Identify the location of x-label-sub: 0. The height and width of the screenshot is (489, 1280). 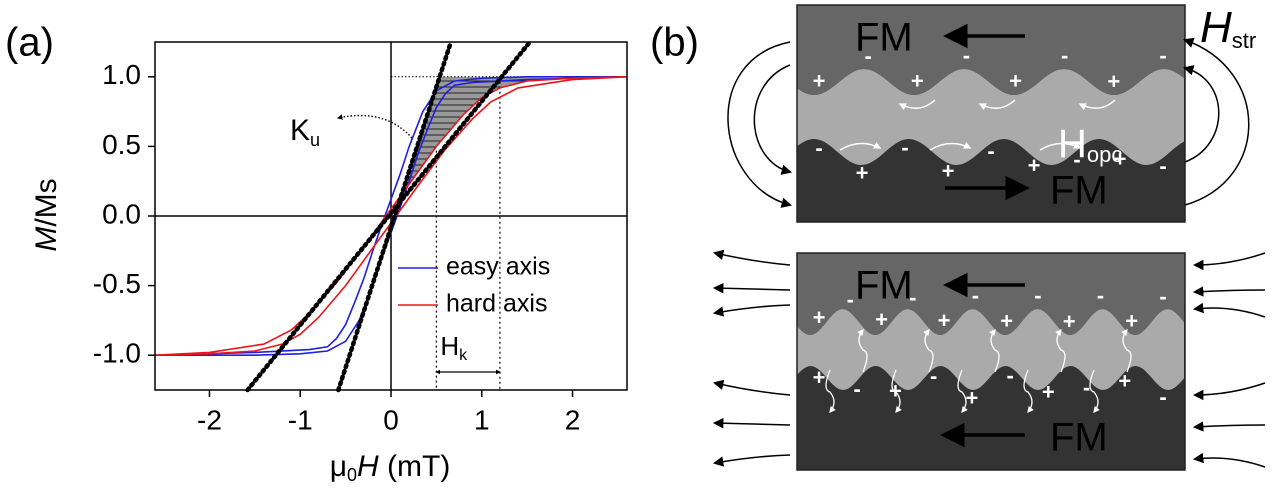
(352, 475).